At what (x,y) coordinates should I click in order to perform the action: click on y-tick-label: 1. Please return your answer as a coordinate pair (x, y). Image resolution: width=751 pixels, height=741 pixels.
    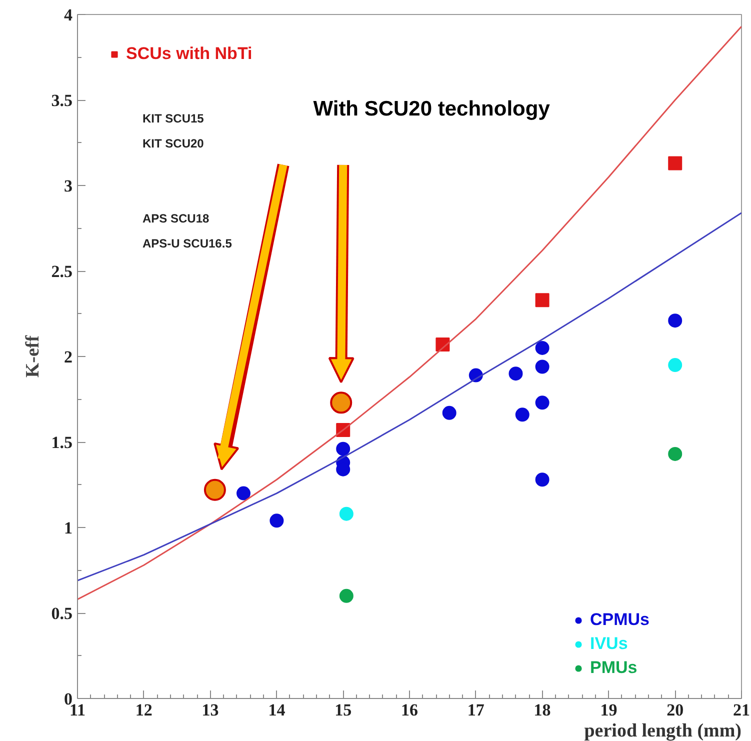
    Looking at the image, I should click on (68, 528).